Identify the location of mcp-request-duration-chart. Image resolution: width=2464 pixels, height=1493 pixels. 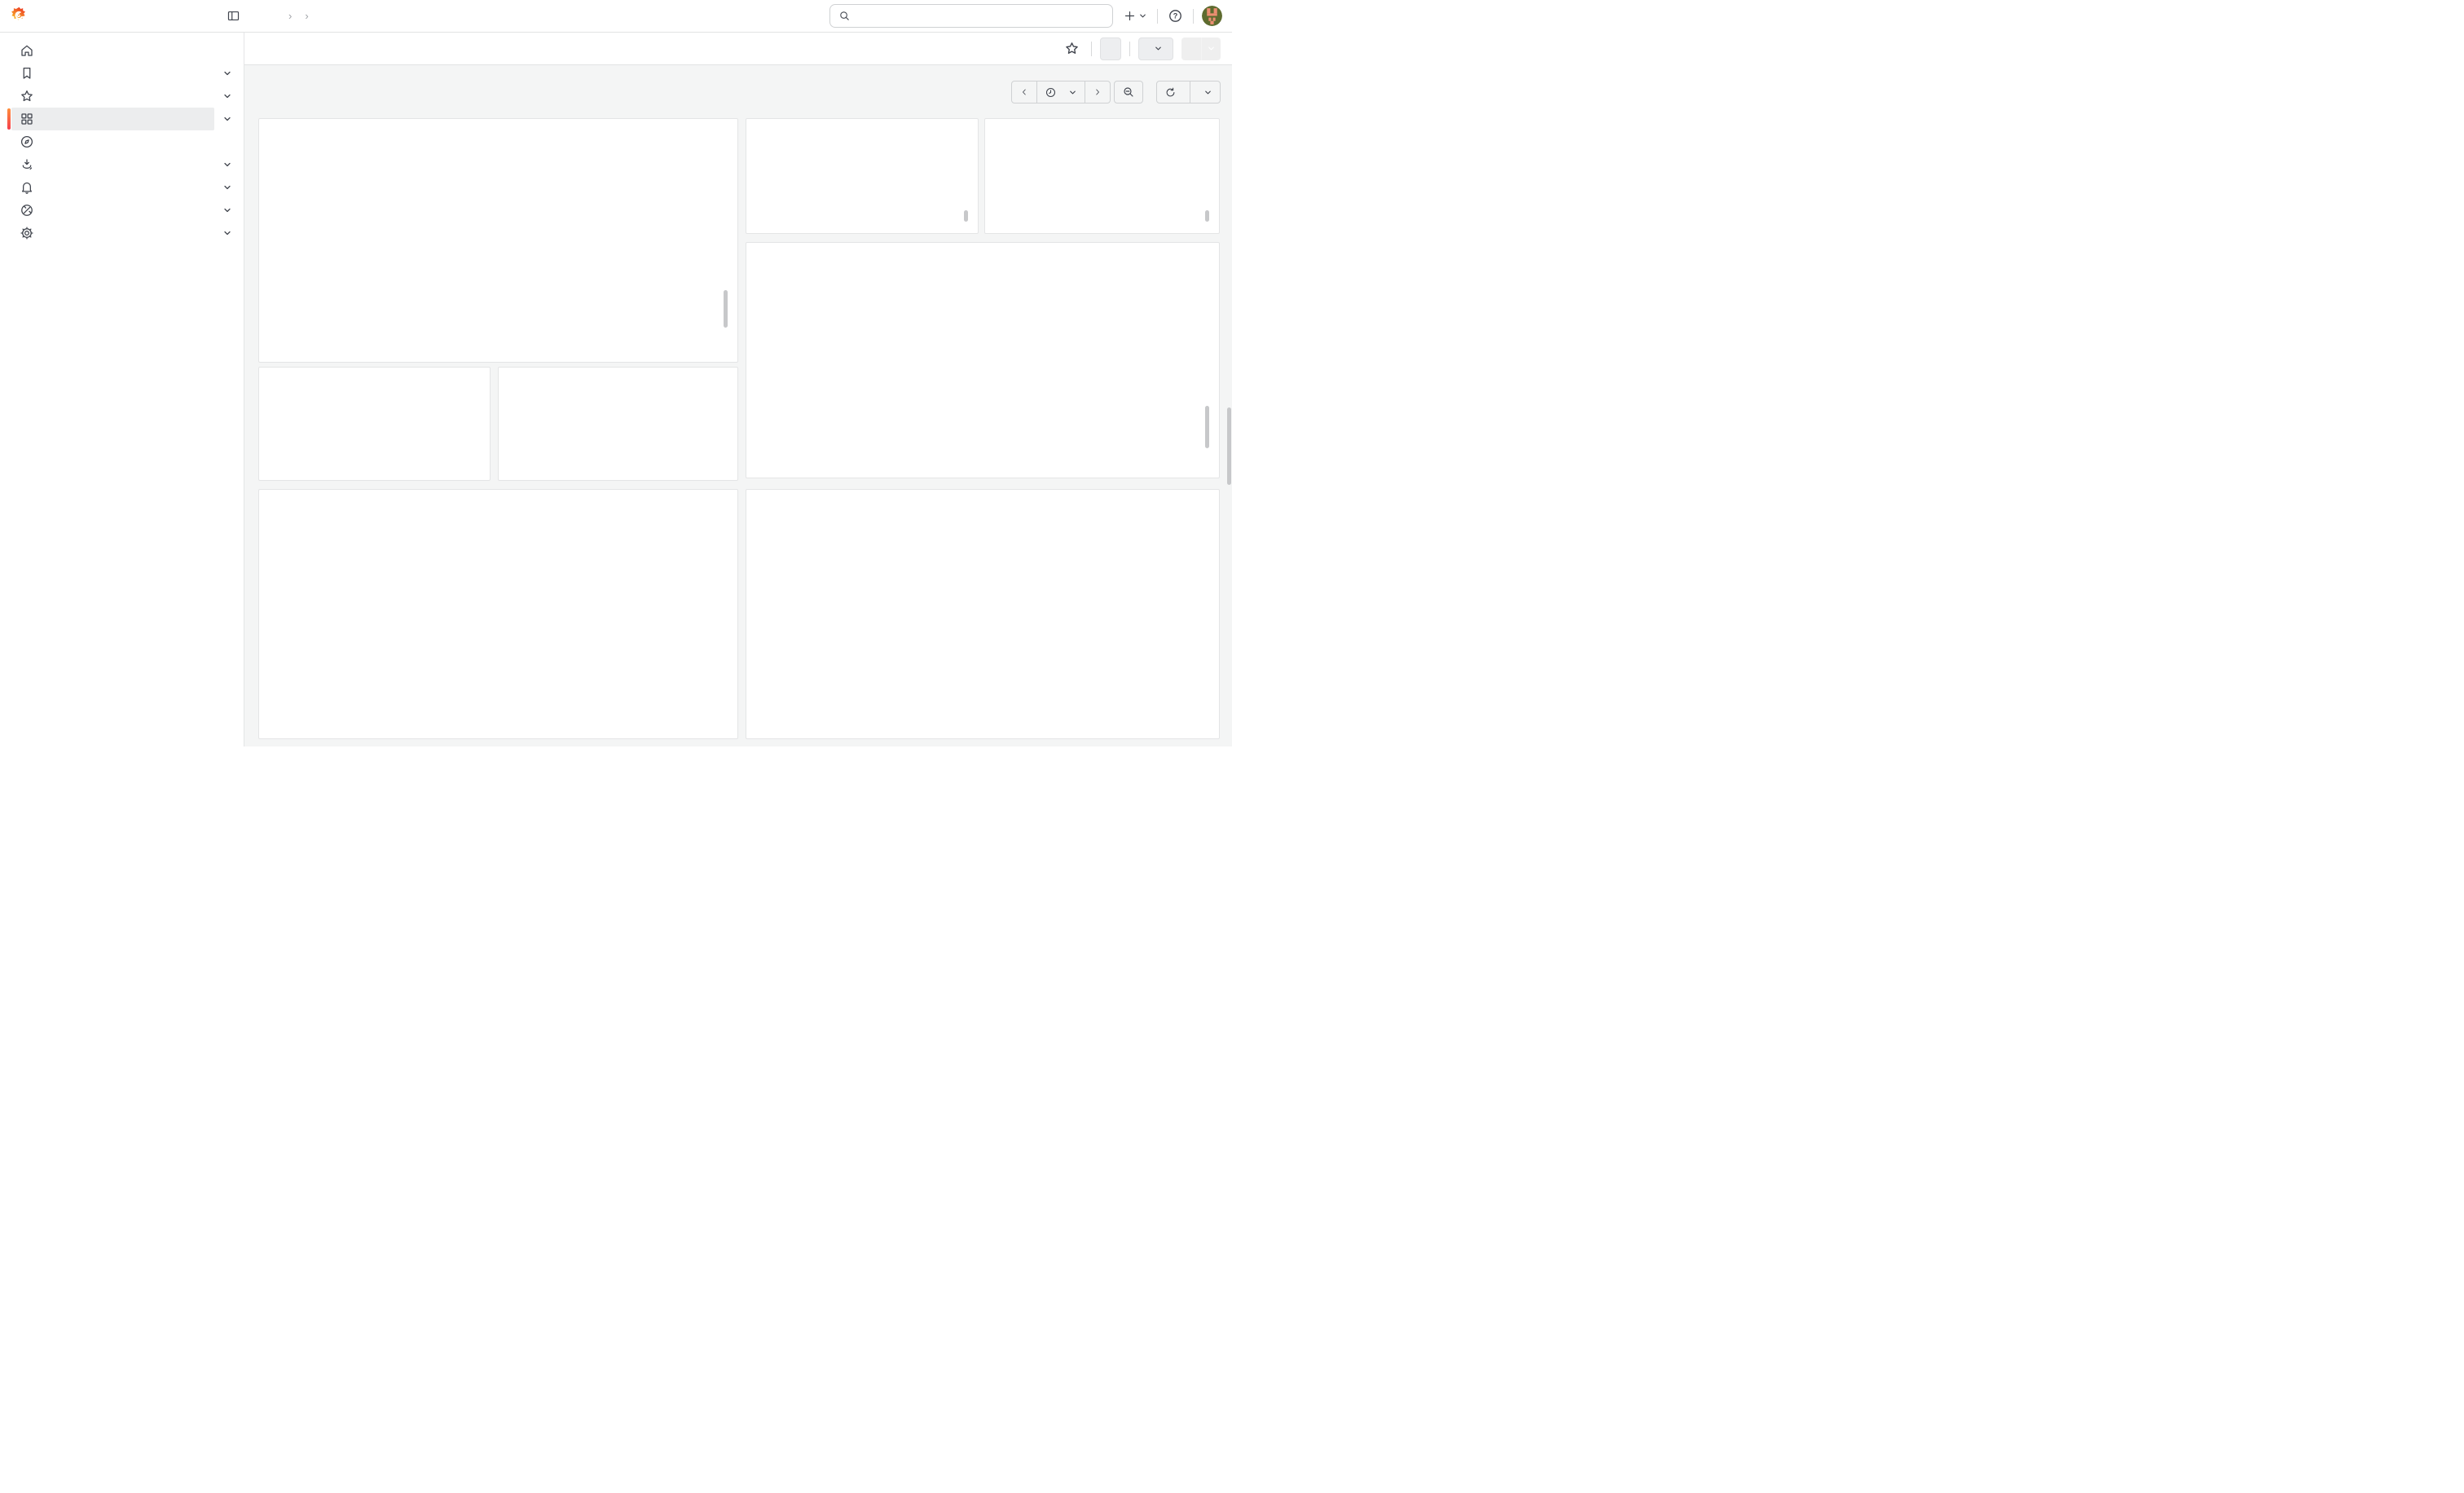
(982, 327).